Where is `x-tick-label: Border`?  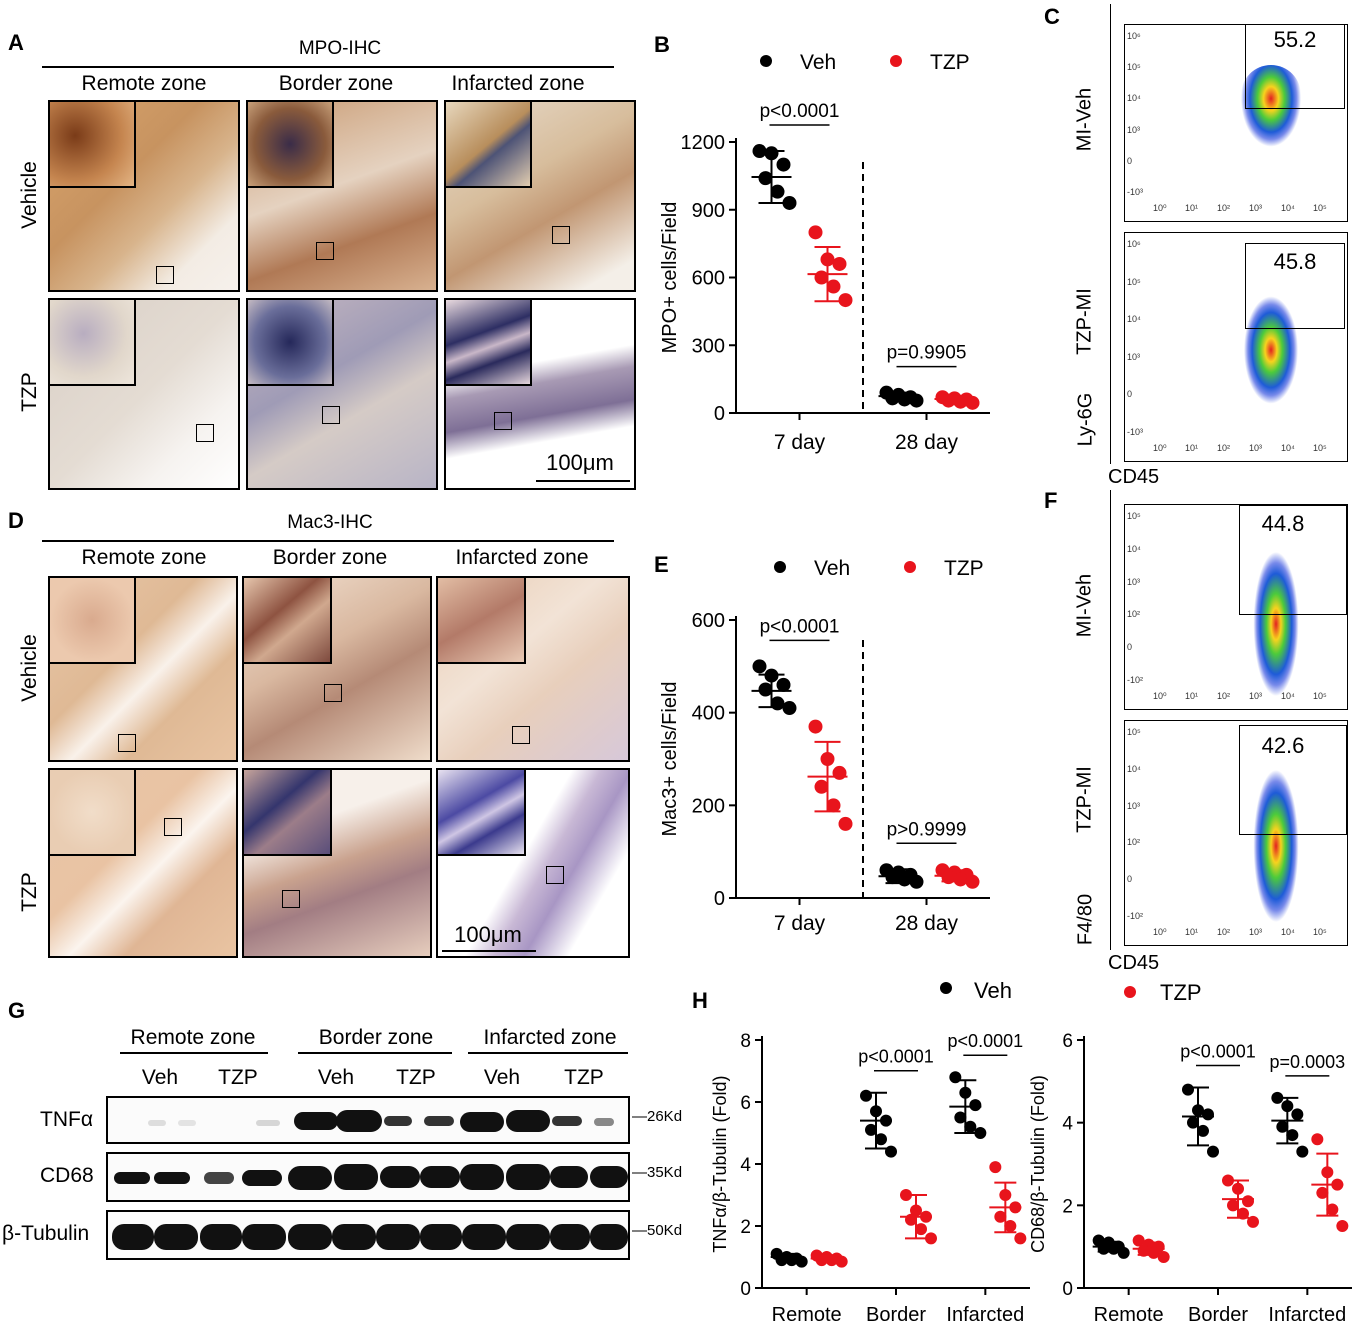
x-tick-label: Border is located at coordinates (1218, 1314).